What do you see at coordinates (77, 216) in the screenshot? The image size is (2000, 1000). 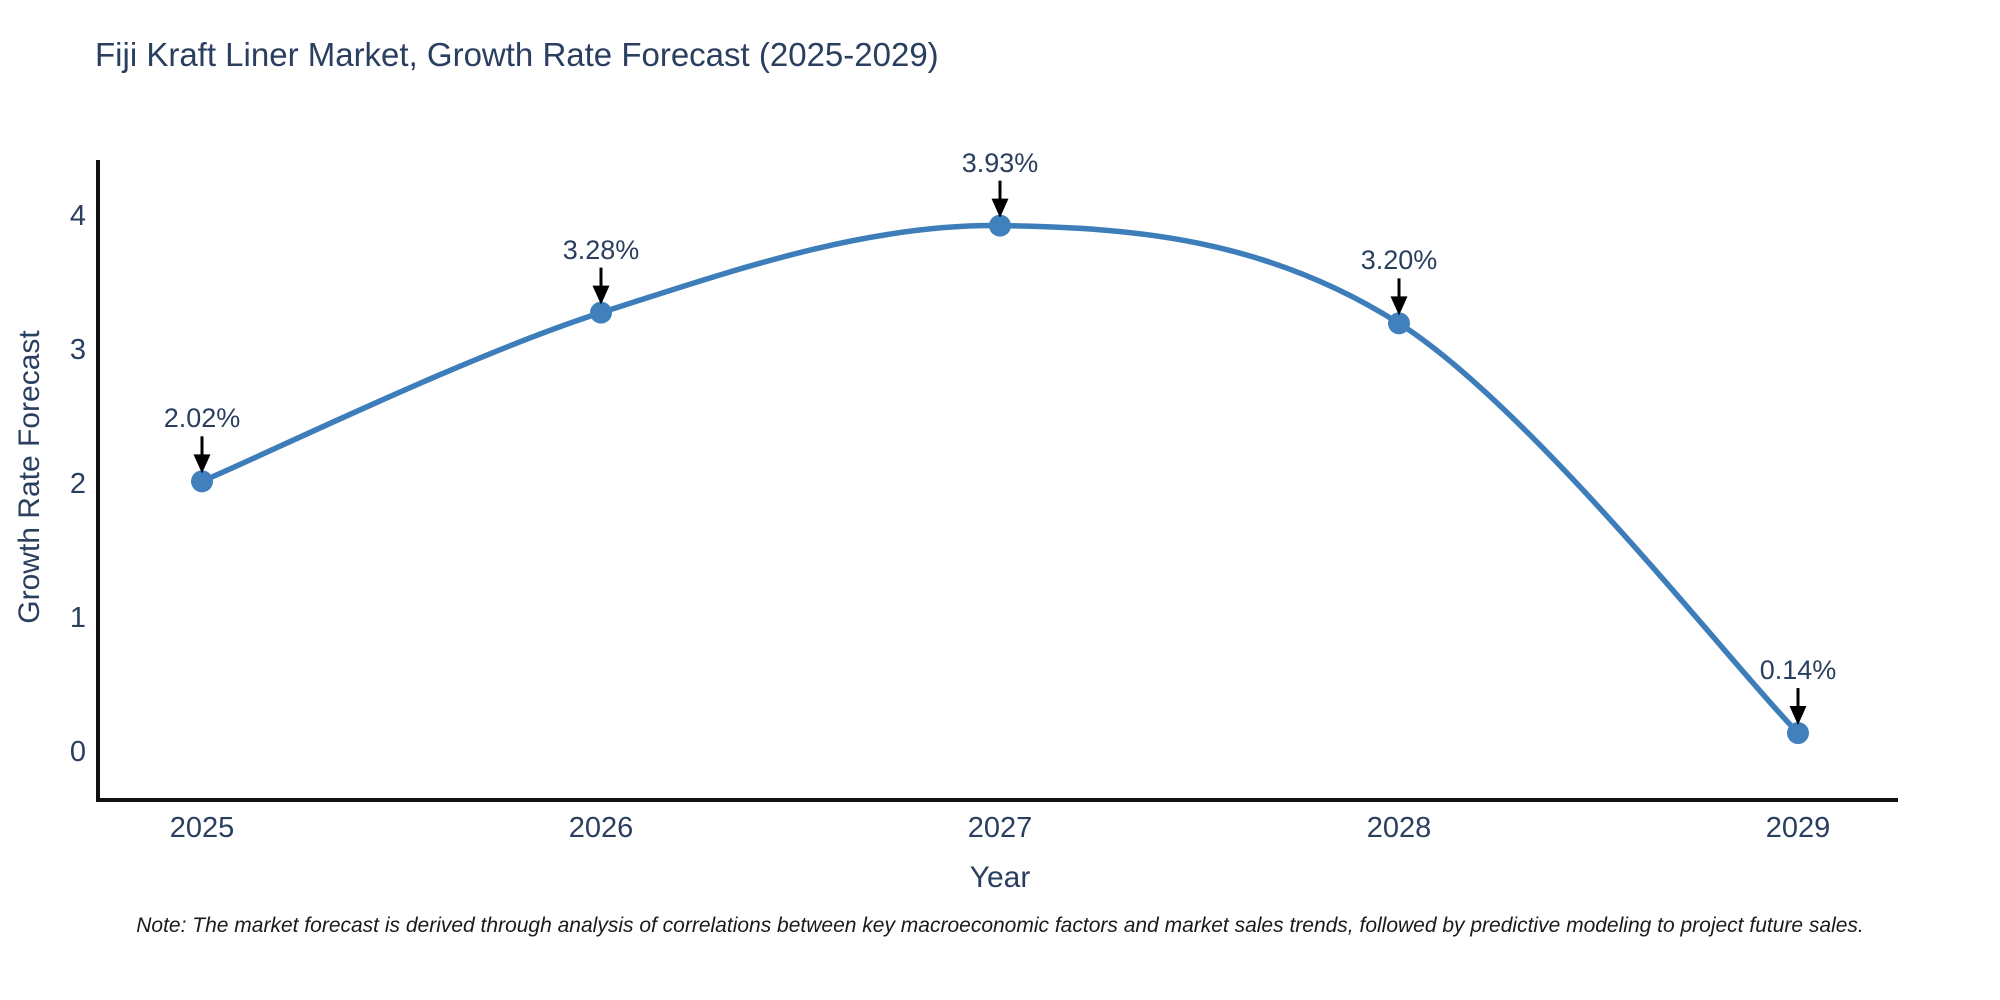 I see `y-tick-label-4: 4` at bounding box center [77, 216].